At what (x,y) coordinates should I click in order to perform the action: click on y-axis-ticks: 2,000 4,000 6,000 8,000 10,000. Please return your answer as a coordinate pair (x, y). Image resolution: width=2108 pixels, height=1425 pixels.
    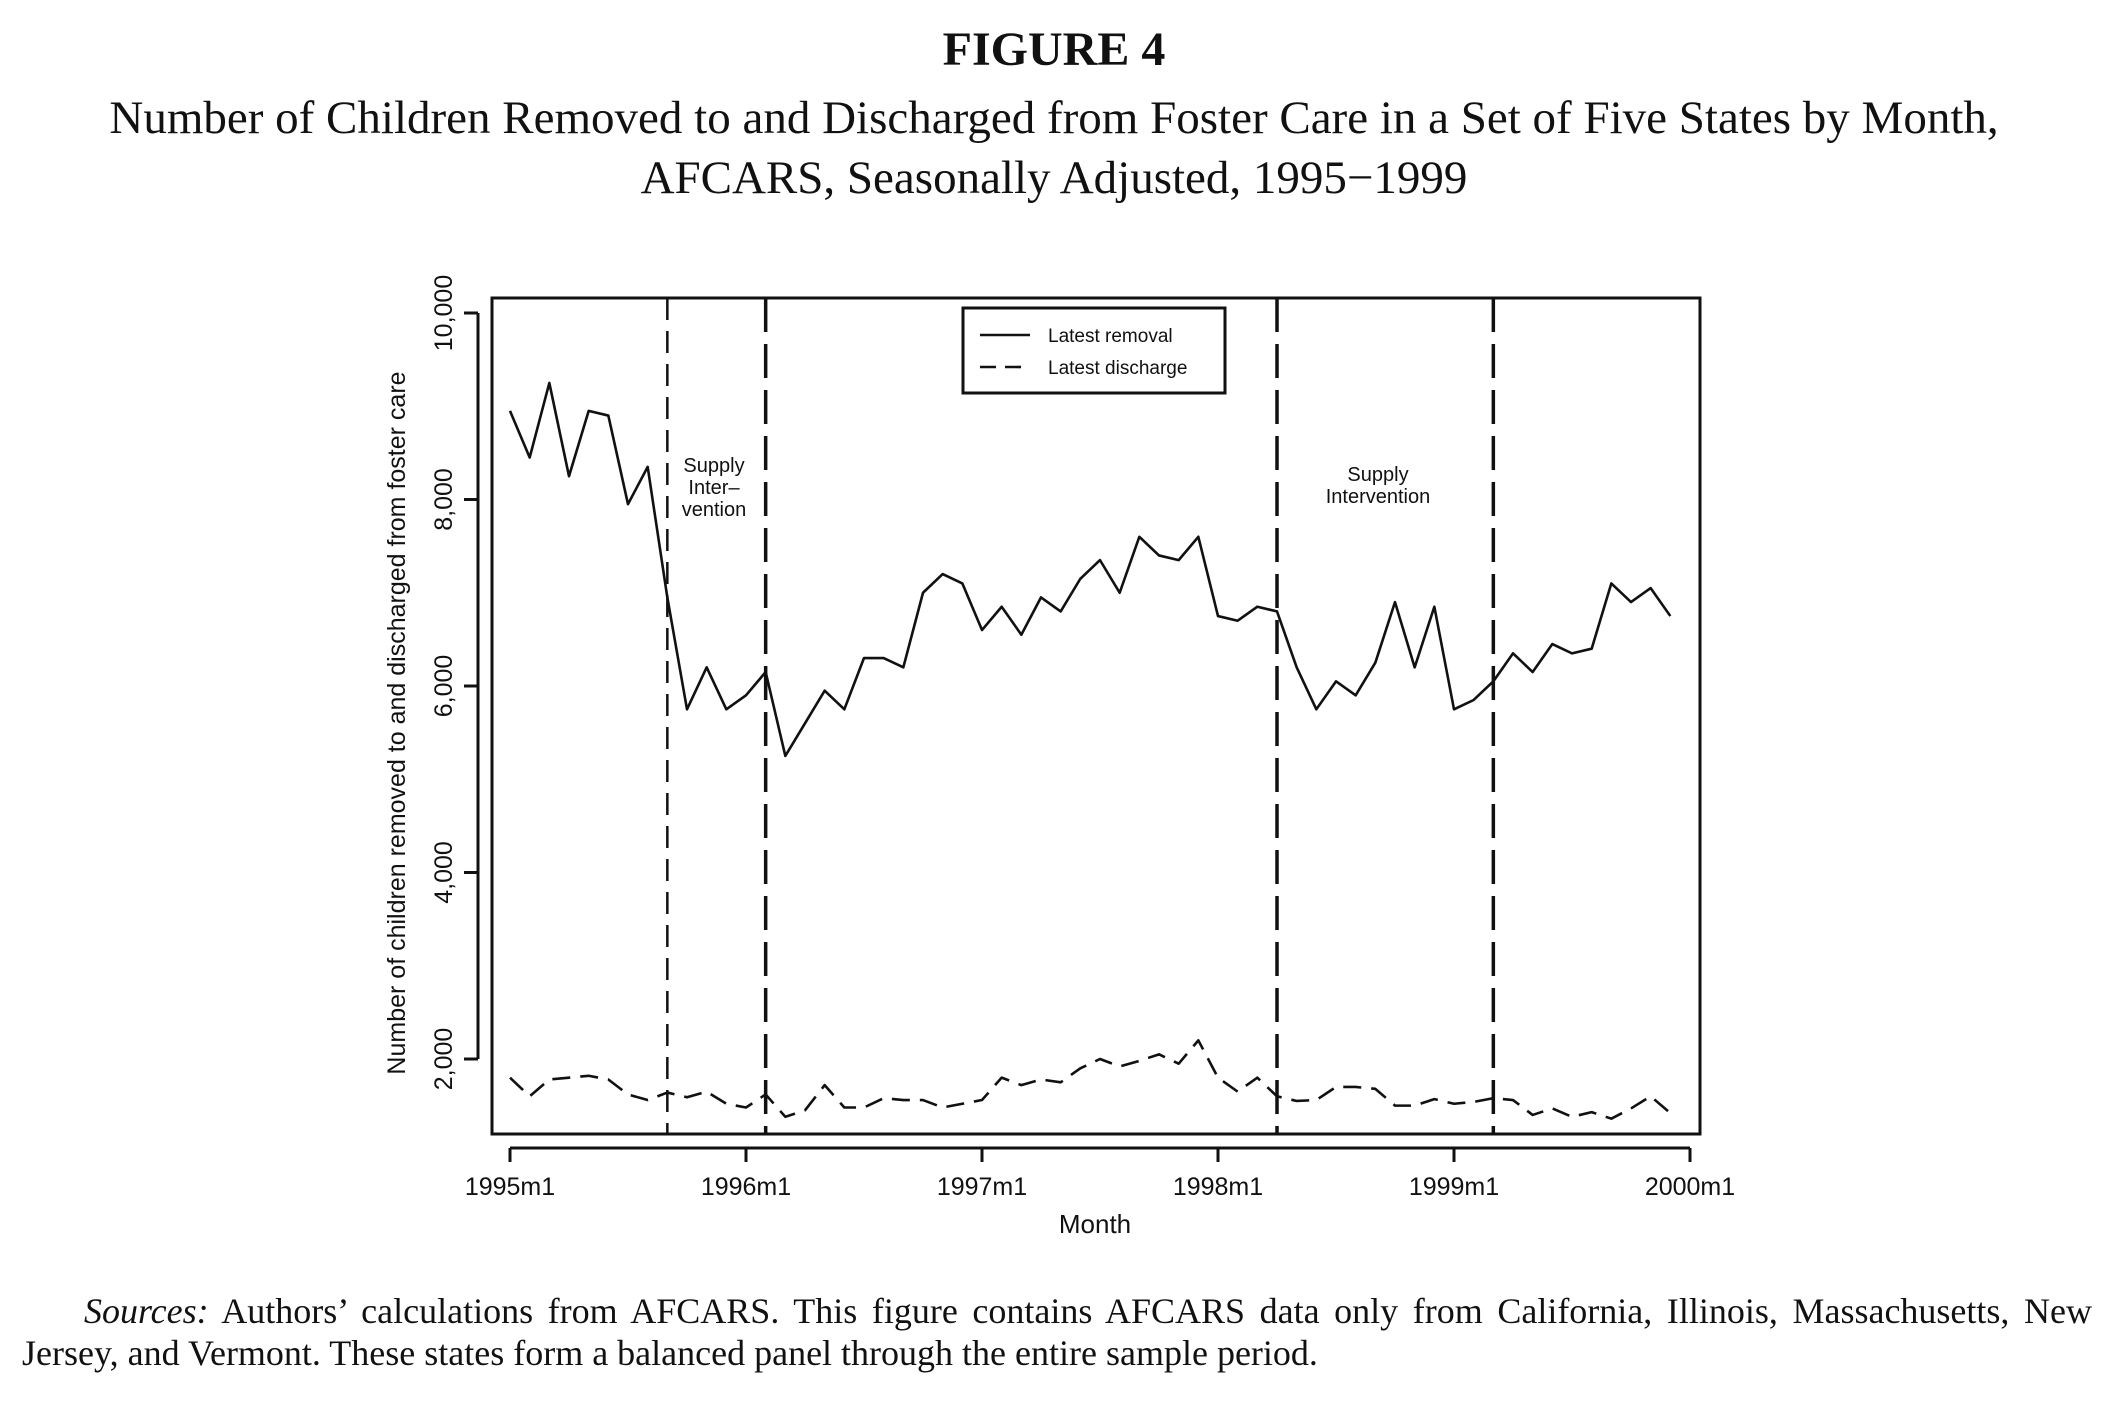
    Looking at the image, I should click on (454, 683).